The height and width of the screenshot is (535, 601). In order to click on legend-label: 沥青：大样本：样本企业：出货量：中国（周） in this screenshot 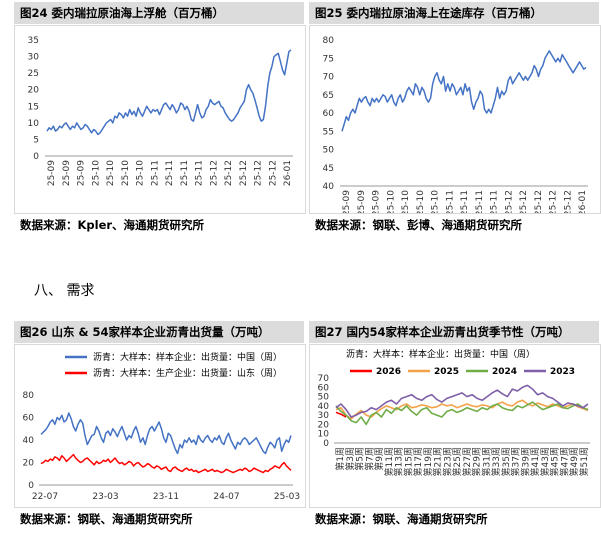, I will do `click(187, 357)`.